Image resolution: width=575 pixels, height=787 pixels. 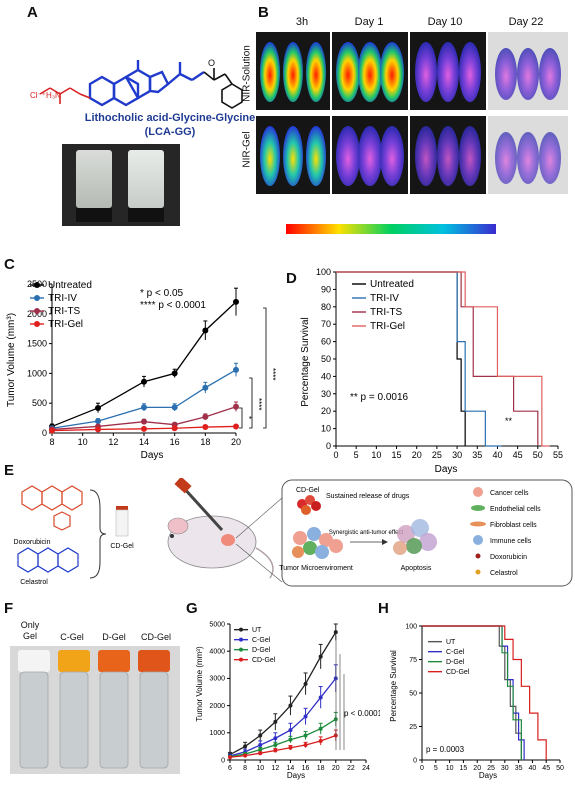 I want to click on apoptosis-label: Apoptosis, so click(x=416, y=568).